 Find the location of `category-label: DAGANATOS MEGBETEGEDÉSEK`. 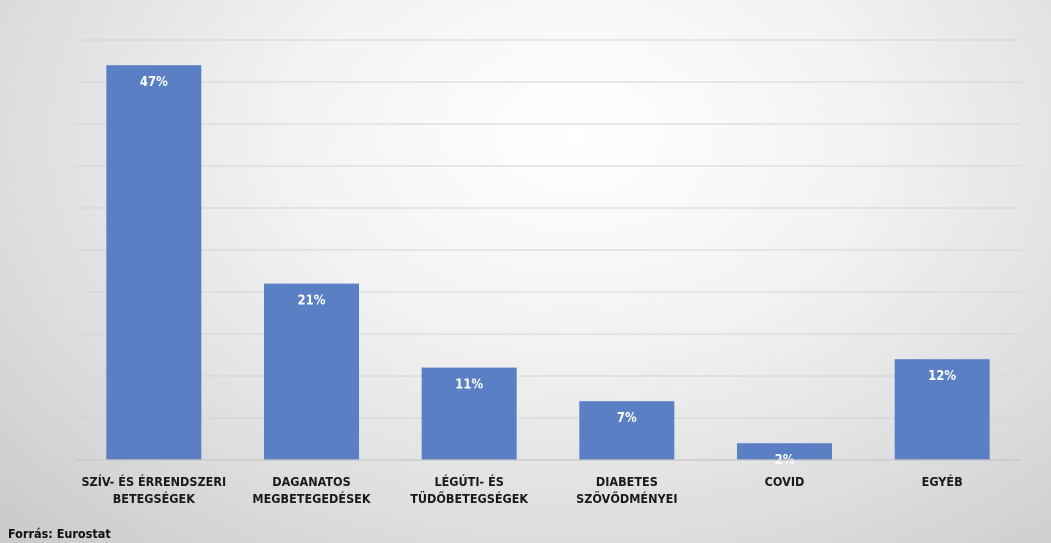

category-label: DAGANATOS MEGBETEGEDÉSEK is located at coordinates (311, 490).